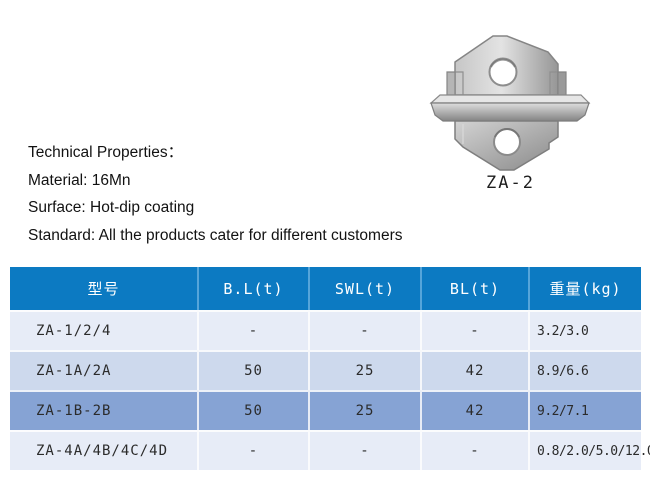 The width and height of the screenshot is (650, 481). Describe the element at coordinates (79, 180) in the screenshot. I see `tech-props-material: Material: 16Mn` at that location.